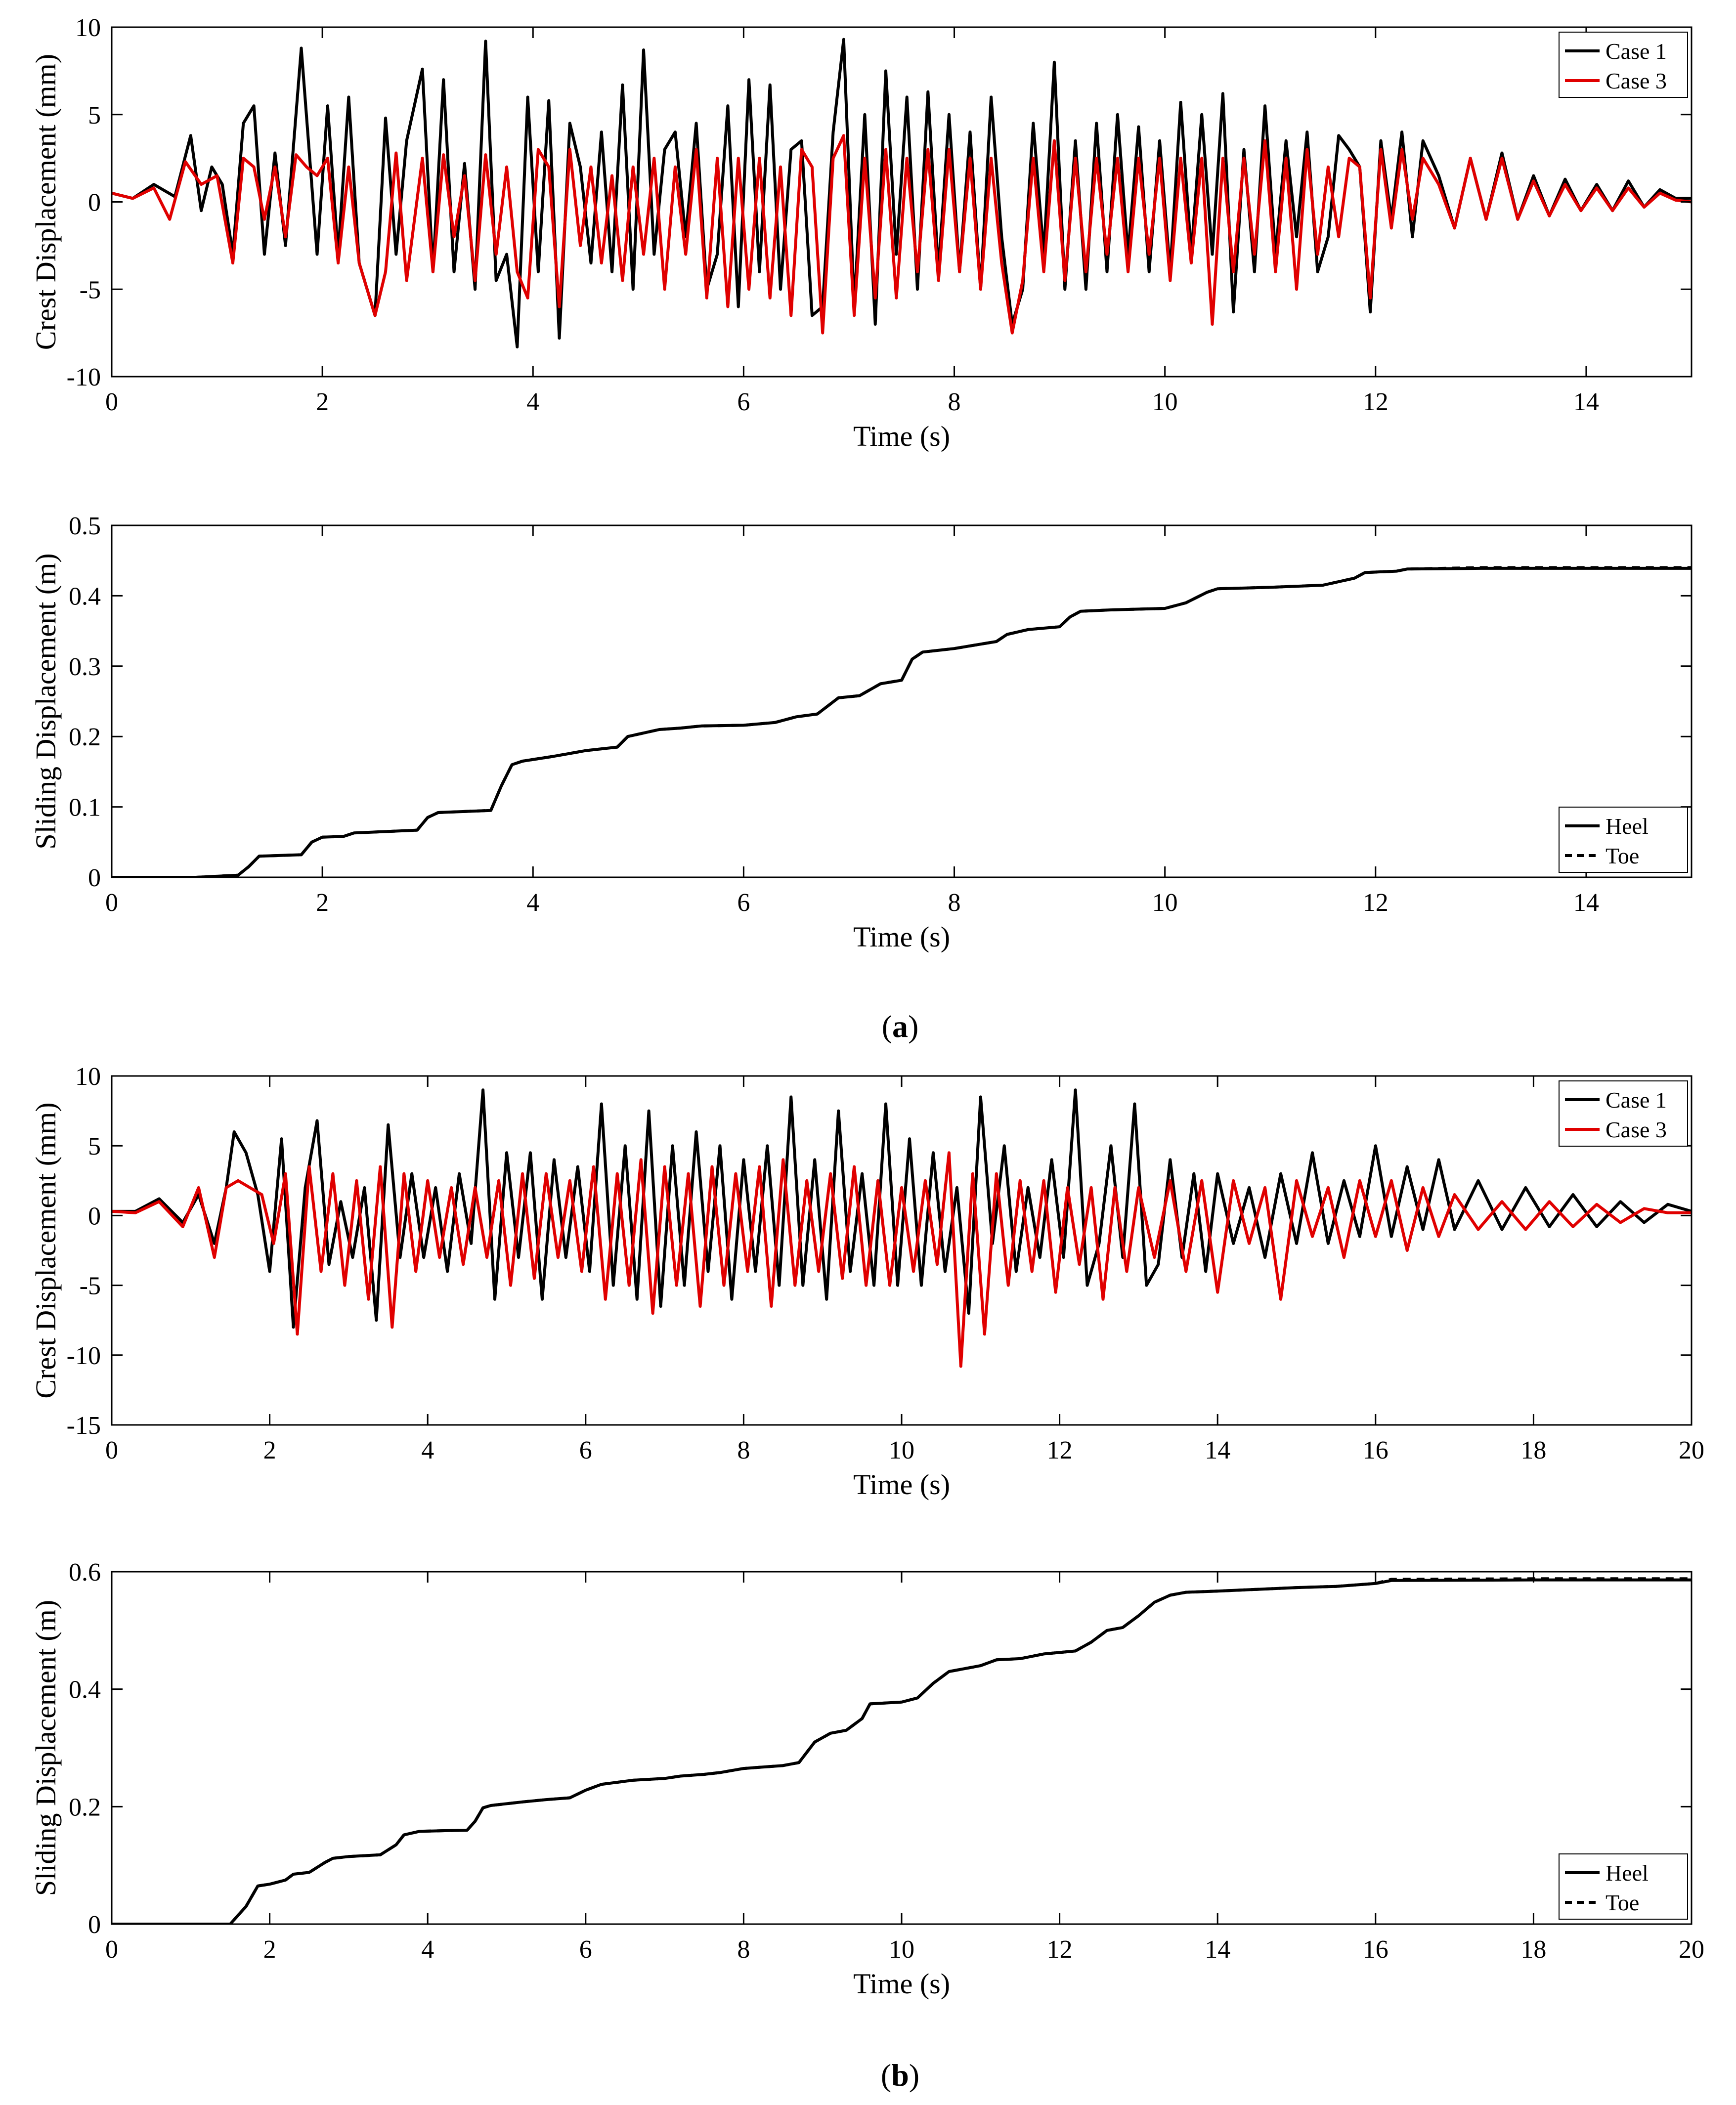 The image size is (1736, 2105). Describe the element at coordinates (111, 1450) in the screenshot. I see `b-crest-x-tick-label: 0` at that location.